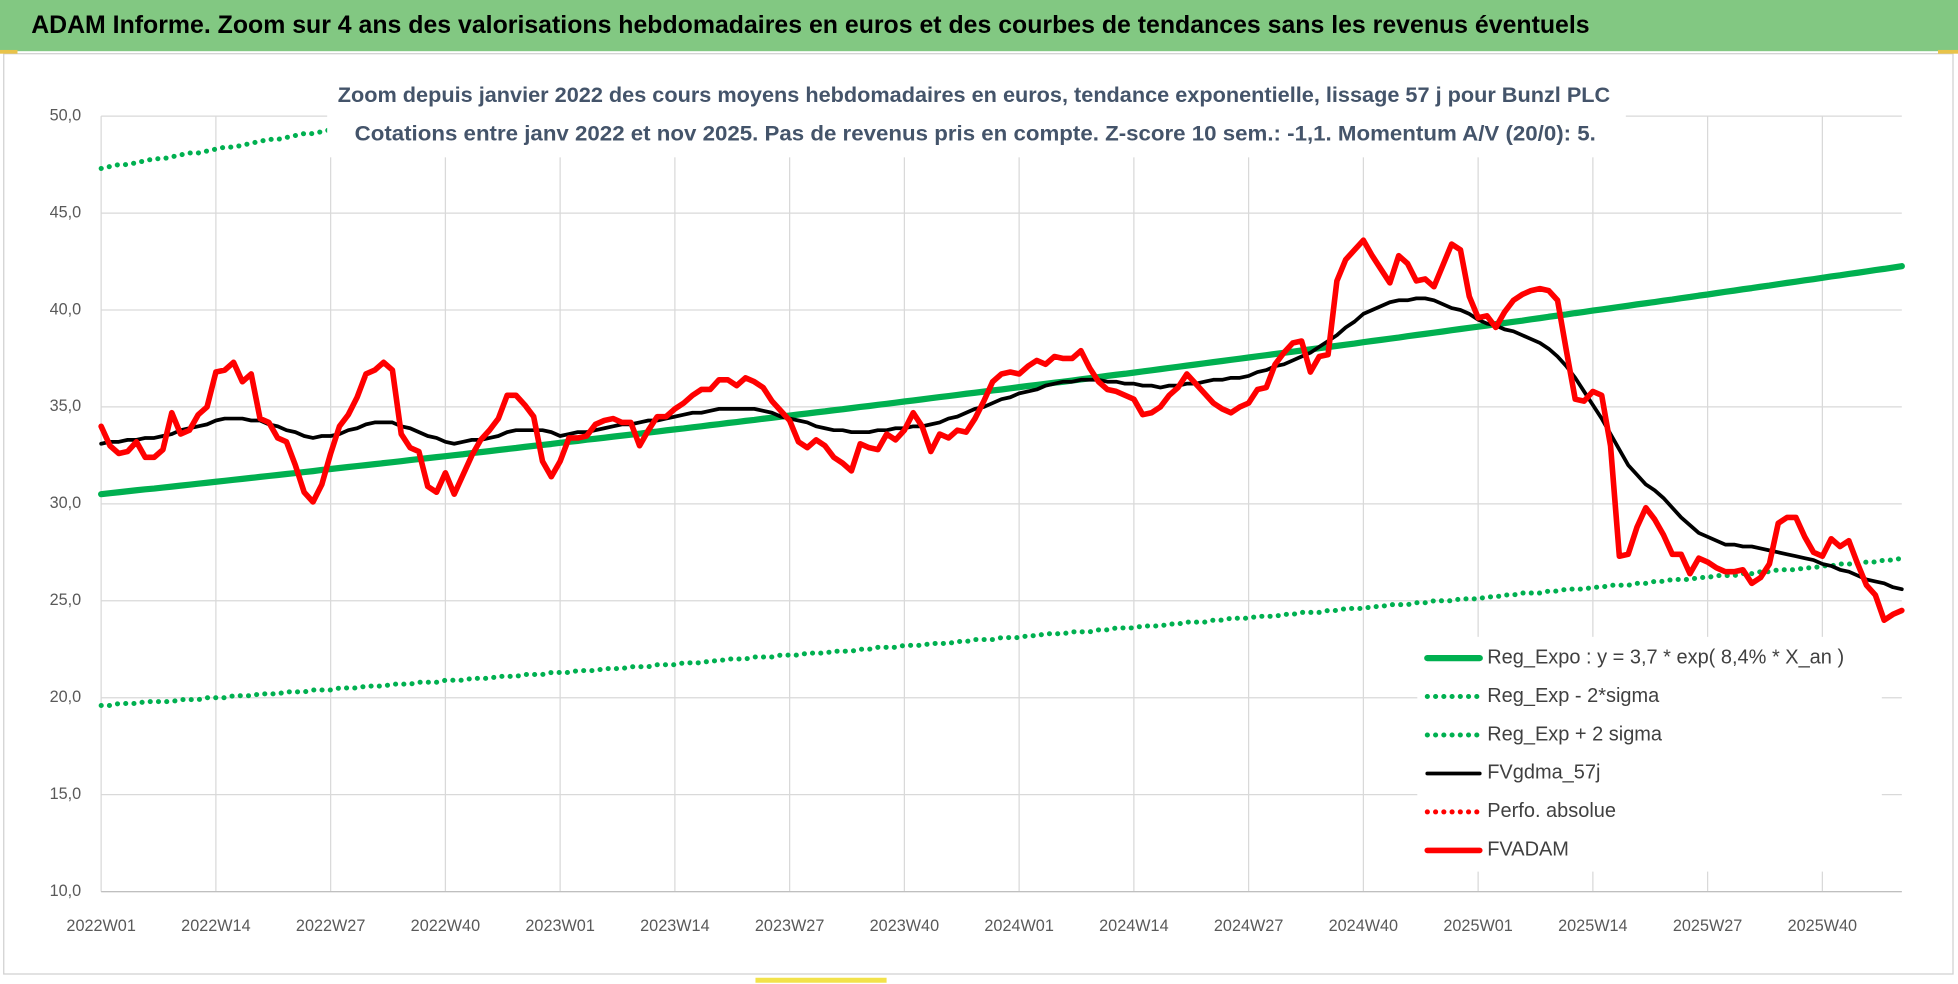 The image size is (1958, 984). Describe the element at coordinates (66, 891) in the screenshot. I see `y-tick-label: 10,0` at that location.